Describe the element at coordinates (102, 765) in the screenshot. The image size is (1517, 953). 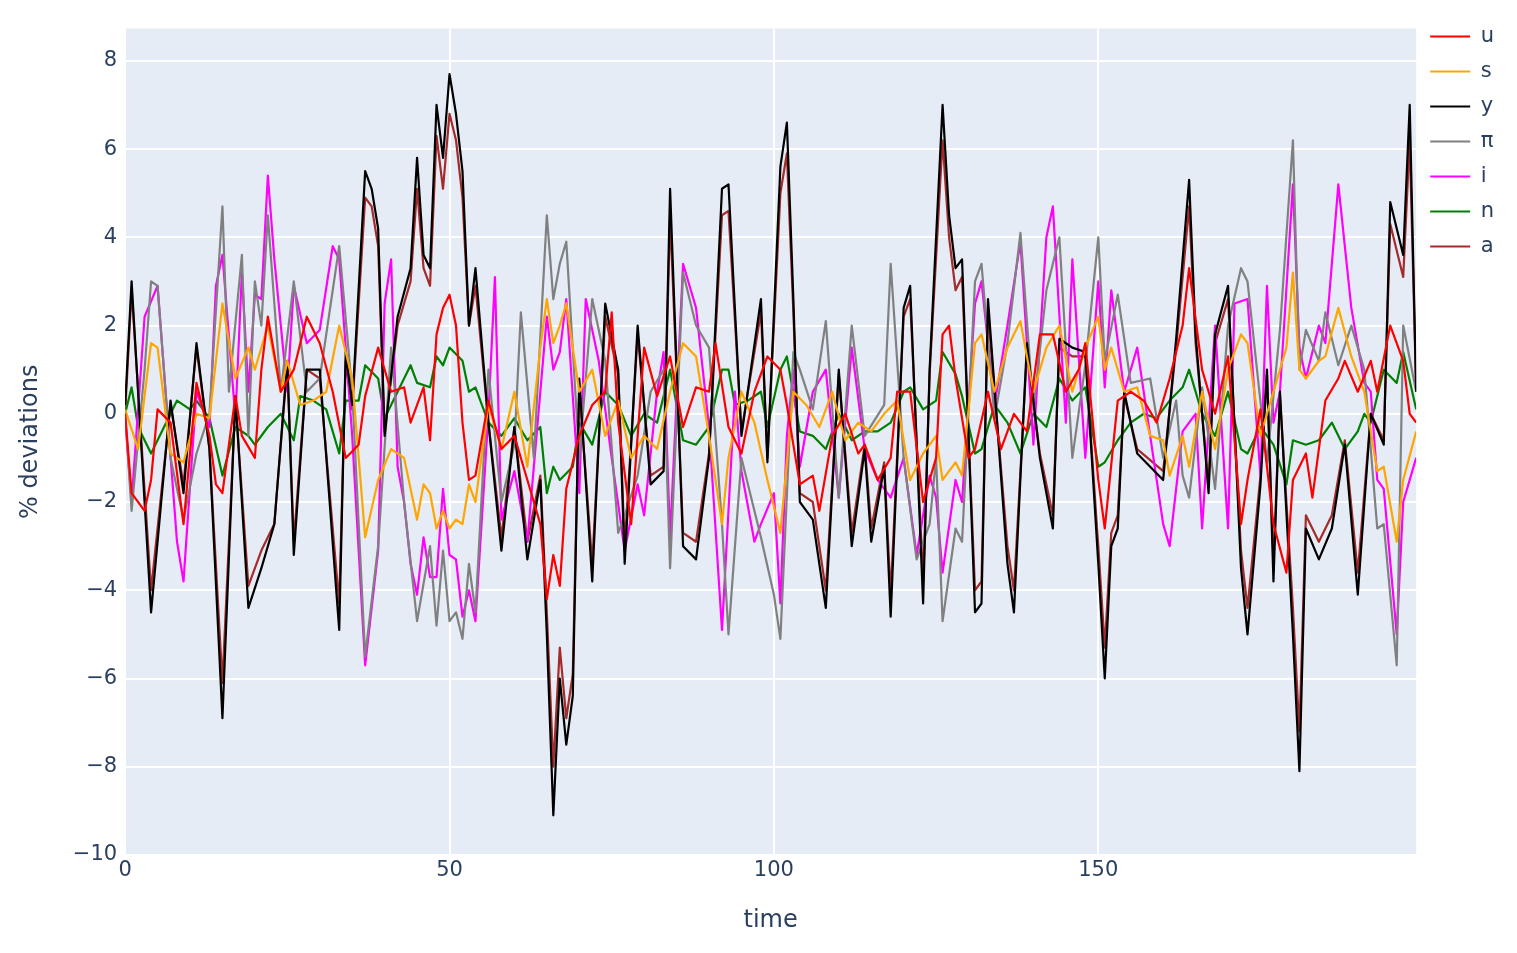
I see `y-tick-label: −8` at that location.